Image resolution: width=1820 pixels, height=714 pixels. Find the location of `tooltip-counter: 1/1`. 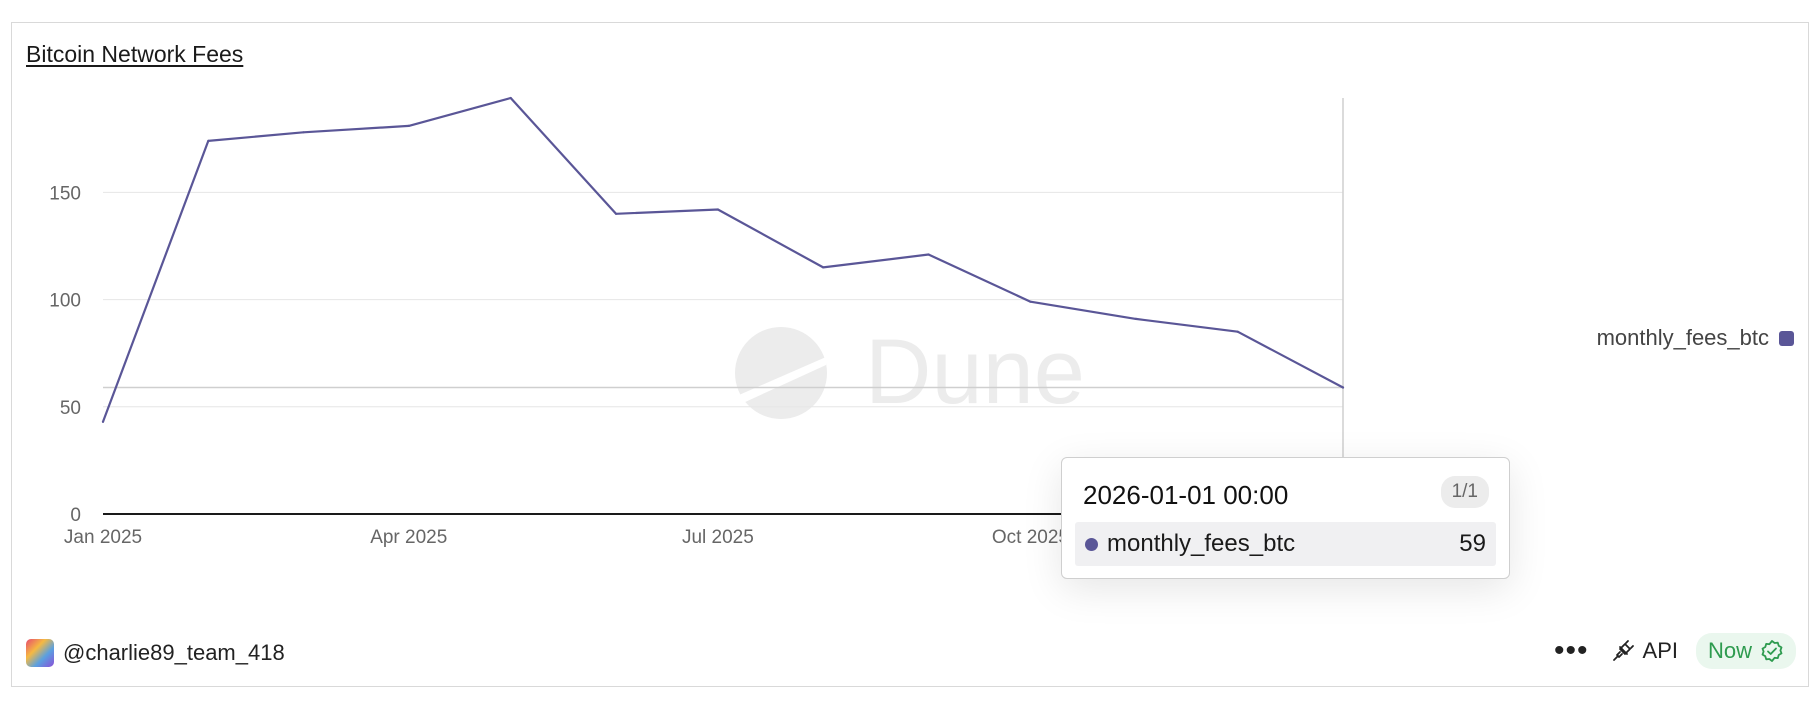

tooltip-counter: 1/1 is located at coordinates (1464, 492).